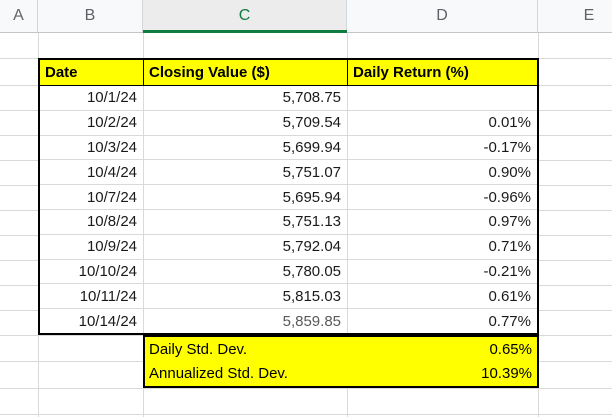  I want to click on return-cell, so click(442, 98).